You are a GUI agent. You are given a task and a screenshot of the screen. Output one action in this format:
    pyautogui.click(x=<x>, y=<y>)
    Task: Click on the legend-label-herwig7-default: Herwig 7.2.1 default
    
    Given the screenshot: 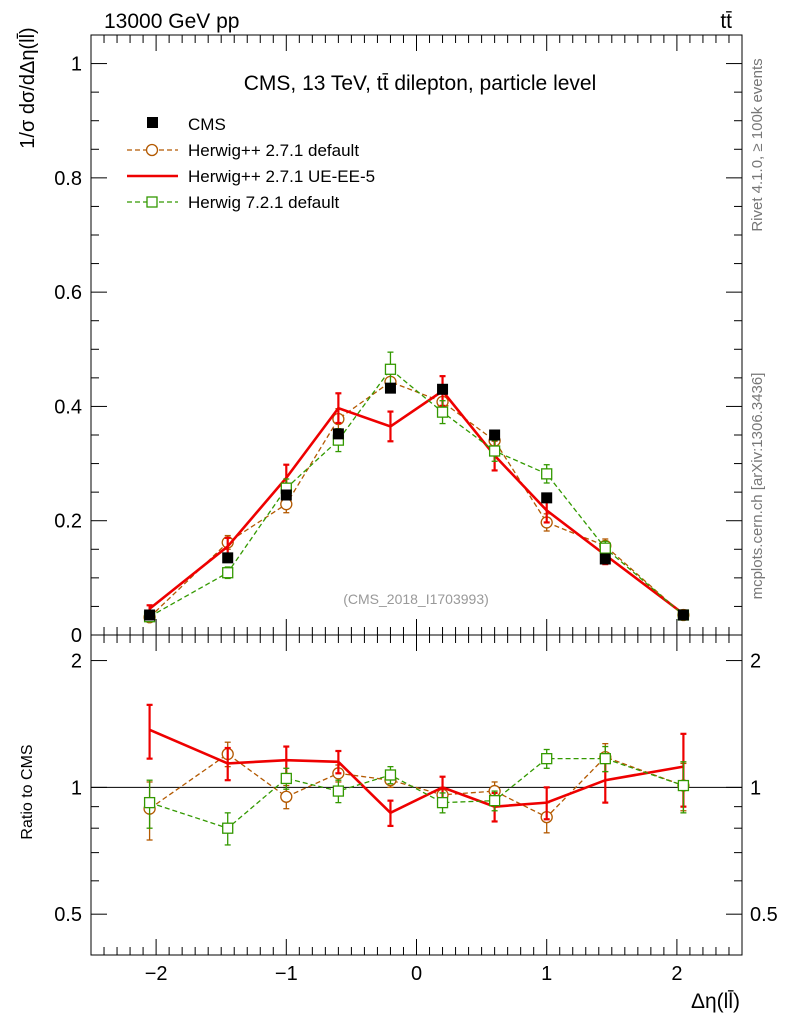 What is the action you would take?
    pyautogui.click(x=263, y=202)
    